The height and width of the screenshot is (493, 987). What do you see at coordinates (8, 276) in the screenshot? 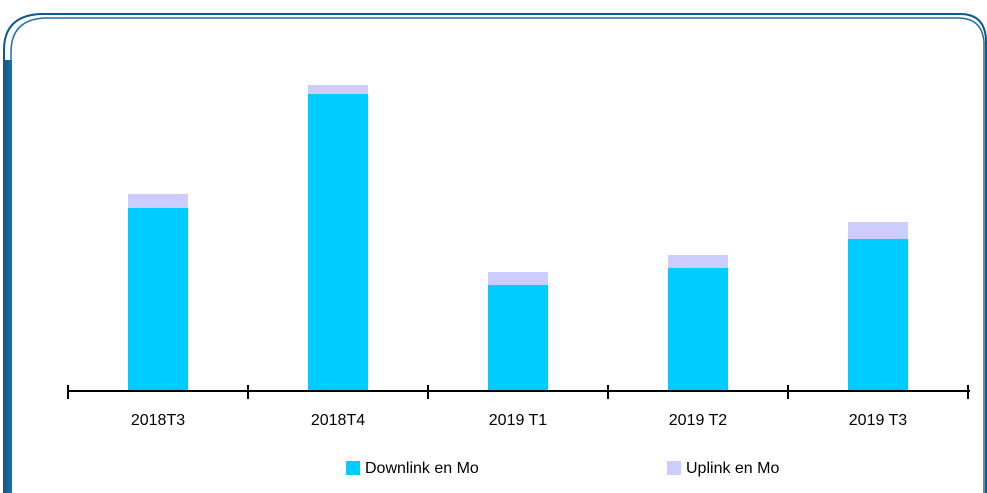
I see `panel-edge` at bounding box center [8, 276].